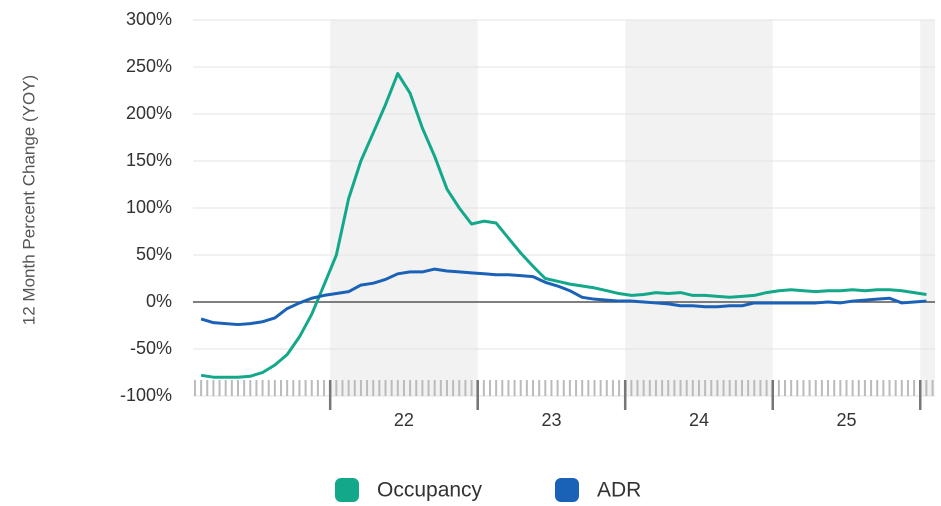  Describe the element at coordinates (149, 19) in the screenshot. I see `y-tick-label: 300%` at that location.